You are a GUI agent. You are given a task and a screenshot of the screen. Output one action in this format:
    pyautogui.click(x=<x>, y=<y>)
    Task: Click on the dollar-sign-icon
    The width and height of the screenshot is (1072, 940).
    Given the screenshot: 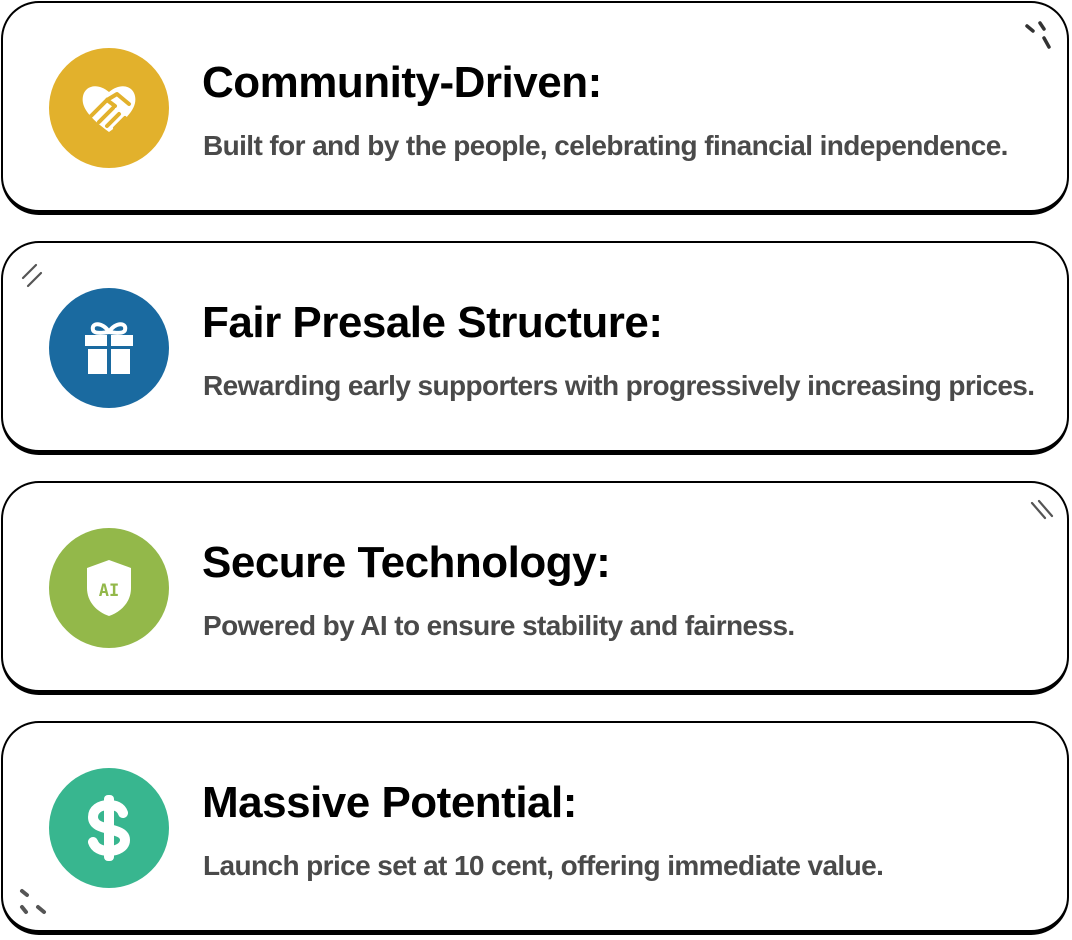 What is the action you would take?
    pyautogui.click(x=109, y=828)
    